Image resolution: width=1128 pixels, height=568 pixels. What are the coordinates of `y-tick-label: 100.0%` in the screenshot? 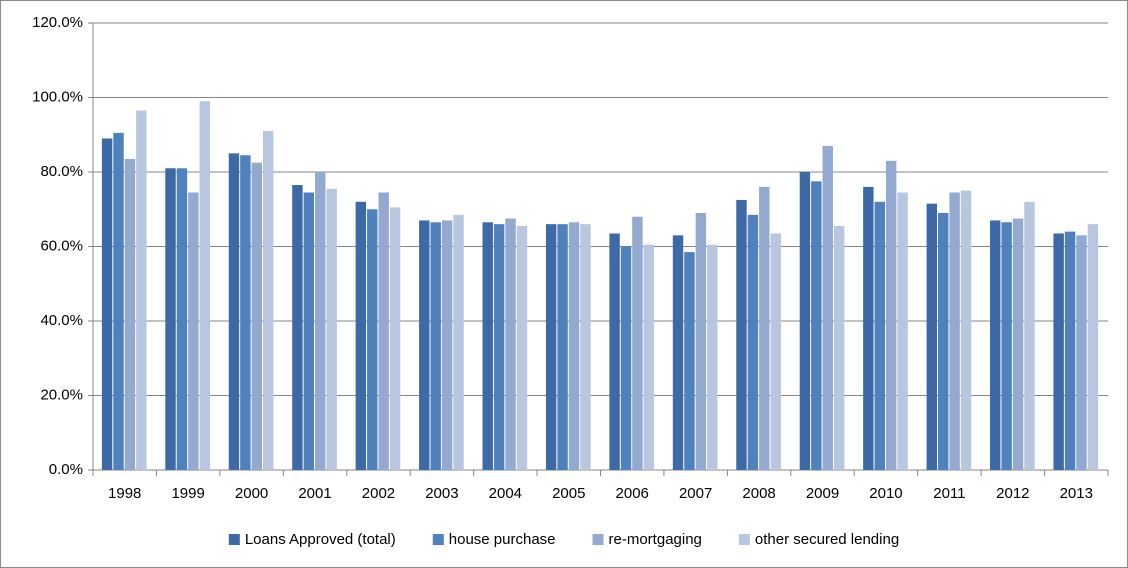 It's located at (57, 96).